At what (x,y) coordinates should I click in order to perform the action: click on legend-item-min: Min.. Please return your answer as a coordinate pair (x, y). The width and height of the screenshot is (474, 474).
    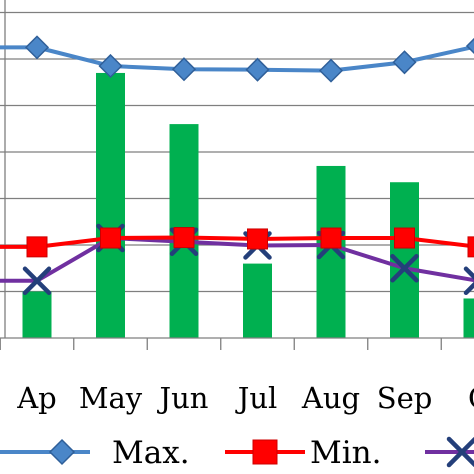
    Looking at the image, I should click on (303, 453).